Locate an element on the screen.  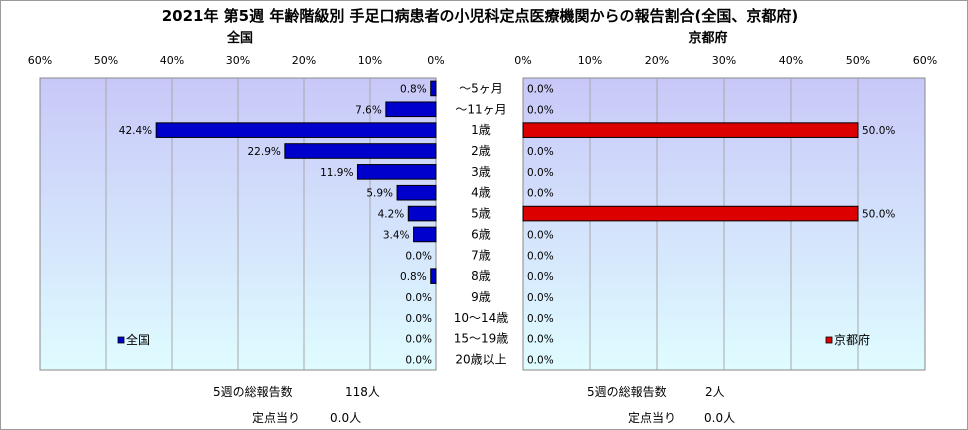
kyoto-total-label: 5週の総報告数 is located at coordinates (627, 392).